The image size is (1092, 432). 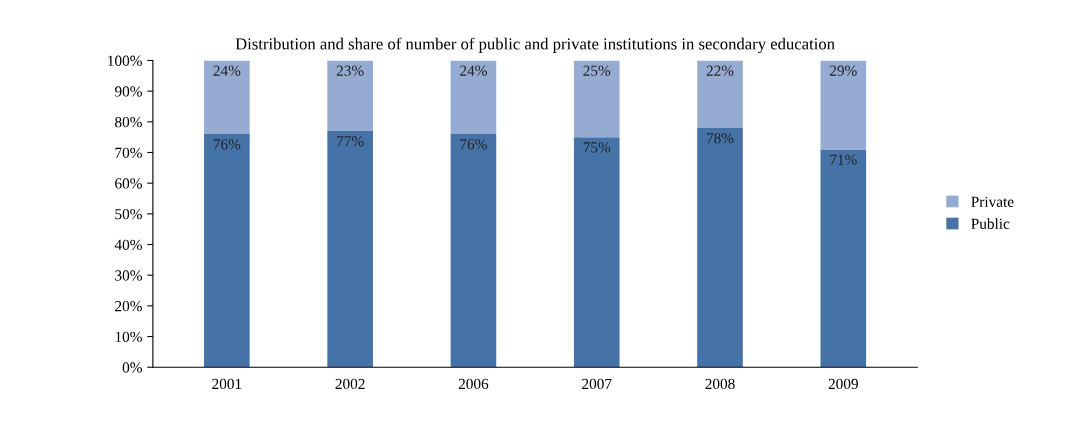 What do you see at coordinates (350, 384) in the screenshot?
I see `x-tick-label: 2002` at bounding box center [350, 384].